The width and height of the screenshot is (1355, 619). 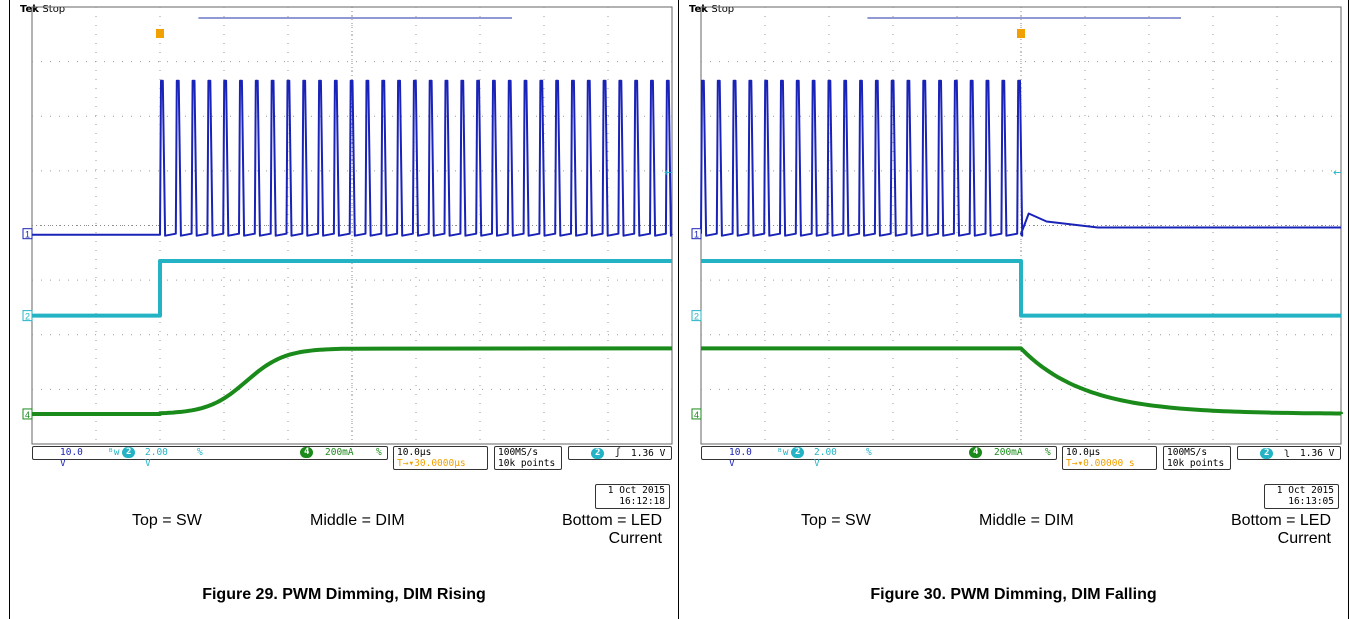 What do you see at coordinates (431, 463) in the screenshot?
I see `delay: T→▾30.0000μs` at bounding box center [431, 463].